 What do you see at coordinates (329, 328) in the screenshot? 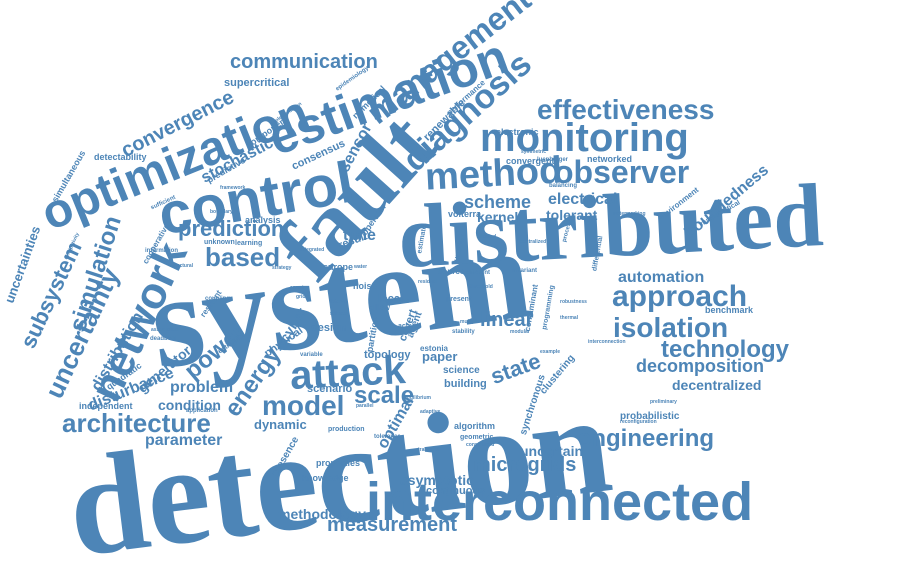
I see `word-design: design` at bounding box center [329, 328].